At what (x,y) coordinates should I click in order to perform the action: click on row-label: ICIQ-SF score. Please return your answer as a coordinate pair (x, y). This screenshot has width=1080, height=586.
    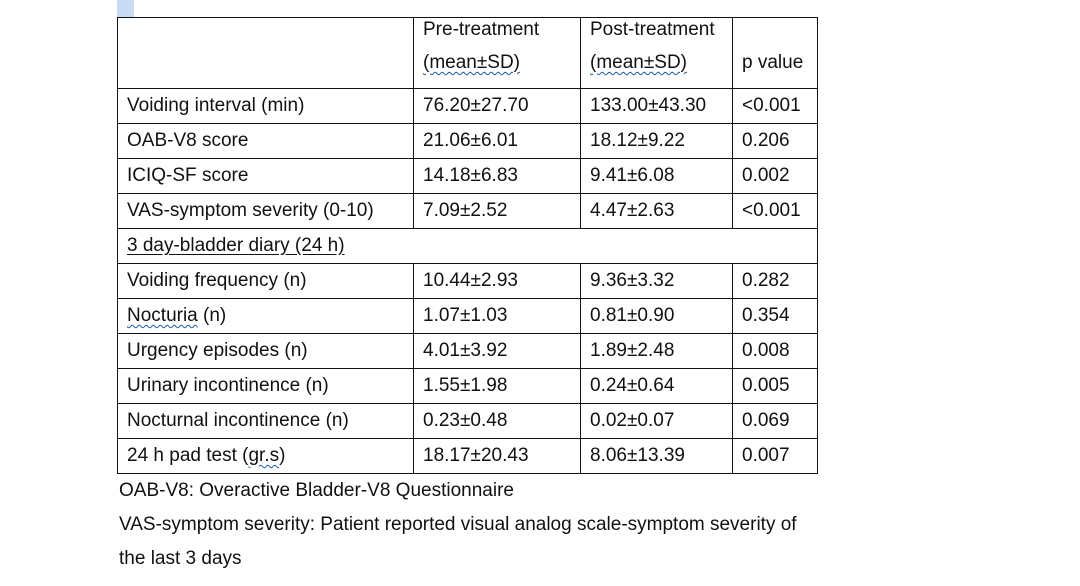
    Looking at the image, I should click on (265, 176).